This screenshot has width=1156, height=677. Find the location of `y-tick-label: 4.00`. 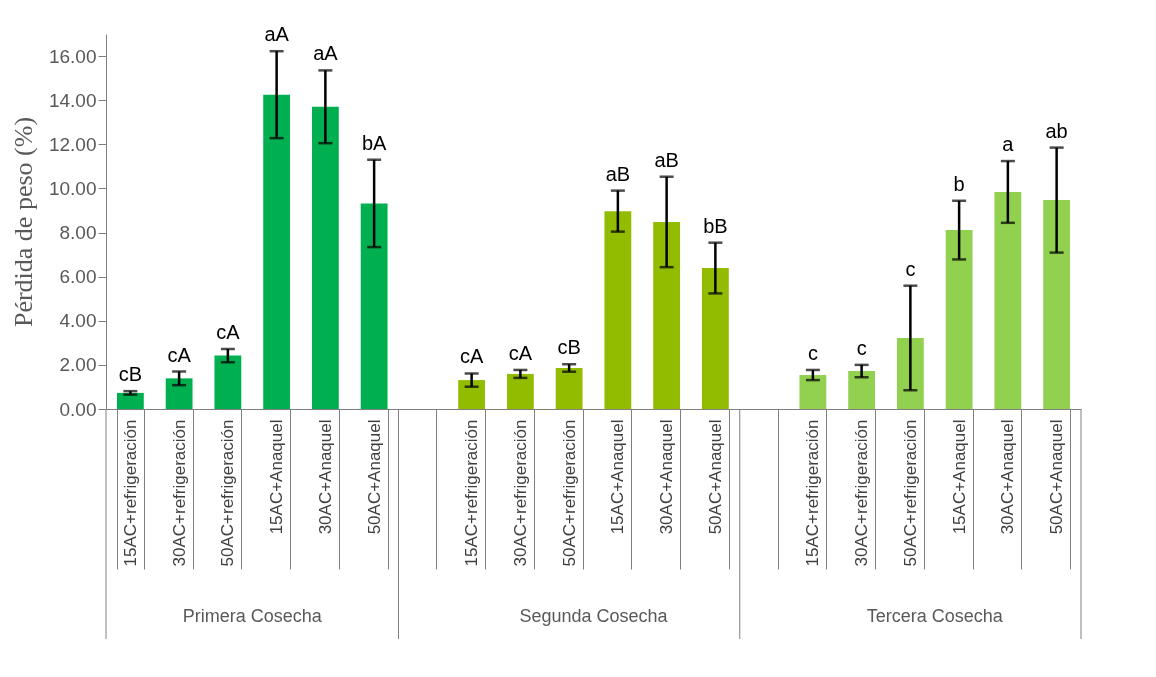

y-tick-label: 4.00 is located at coordinates (78, 321).